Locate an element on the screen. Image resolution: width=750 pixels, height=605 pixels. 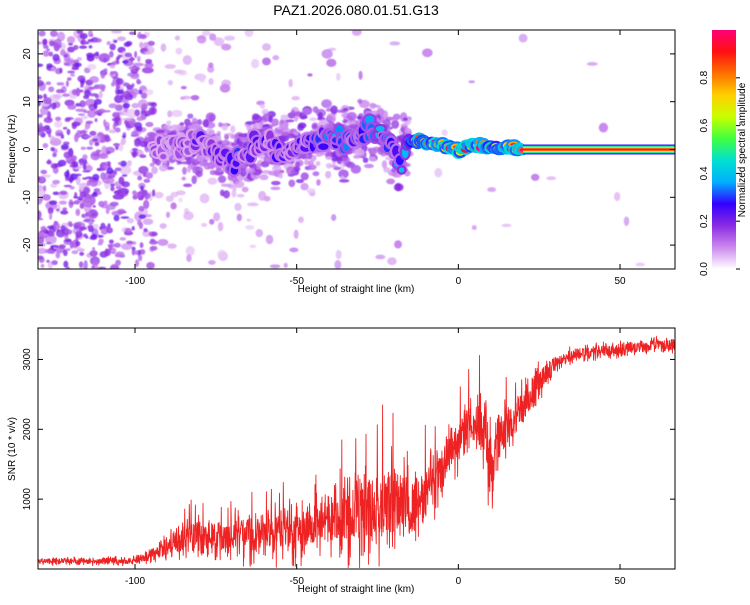
spectrogram-xtick-label: -100 is located at coordinates (135, 281).